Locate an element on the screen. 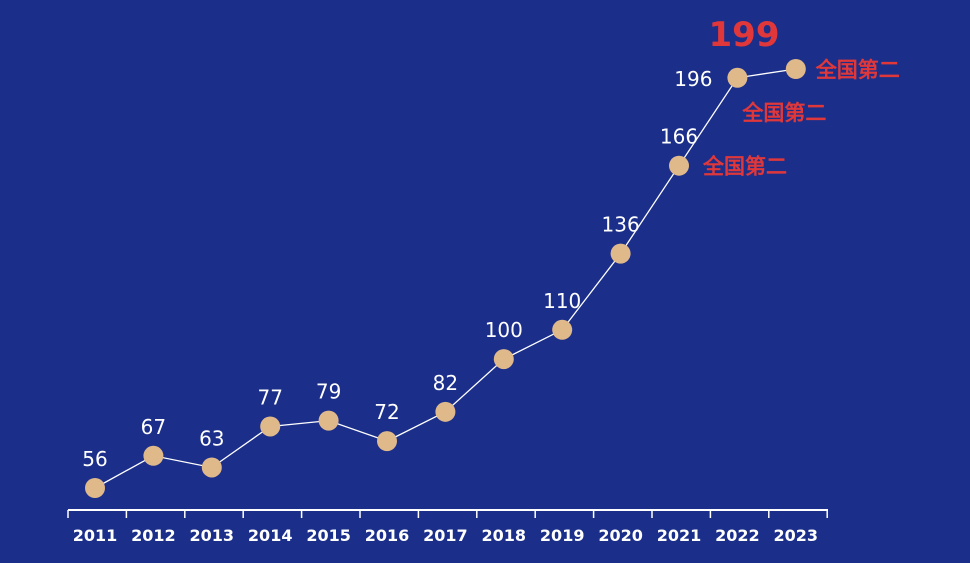 Image resolution: width=970 pixels, height=563 pixels. x-tick-label: 2011 is located at coordinates (95, 535).